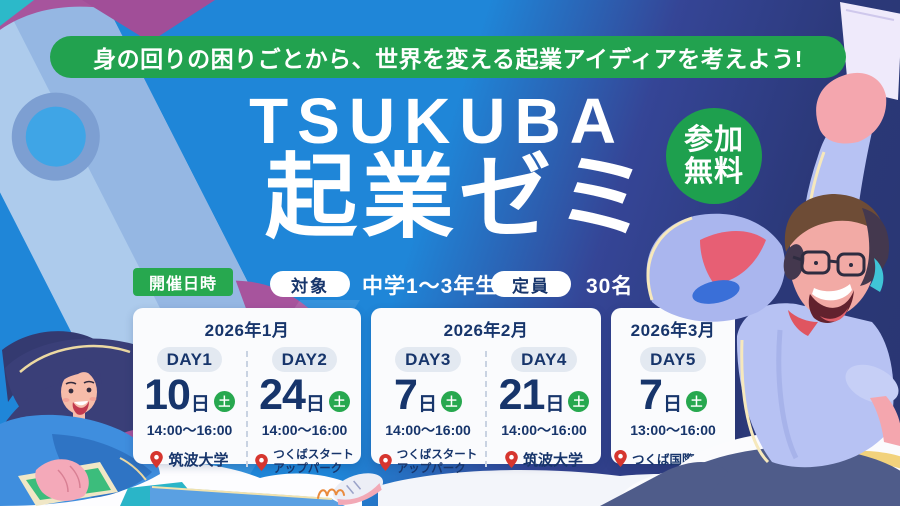 This screenshot has height=506, width=900. Describe the element at coordinates (430, 286) in the screenshot. I see `target-value: 中学1〜3年生` at that location.